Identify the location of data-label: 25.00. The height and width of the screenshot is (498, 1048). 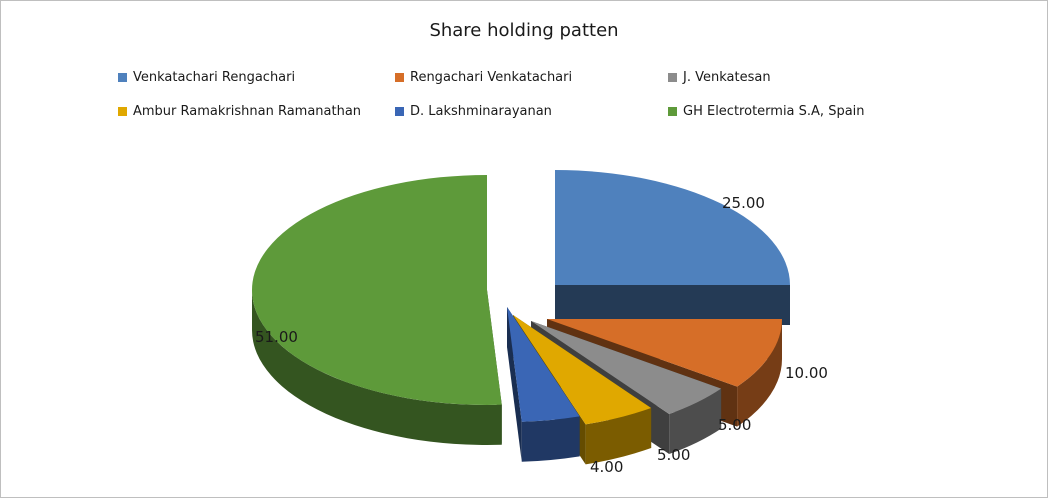
(743, 203).